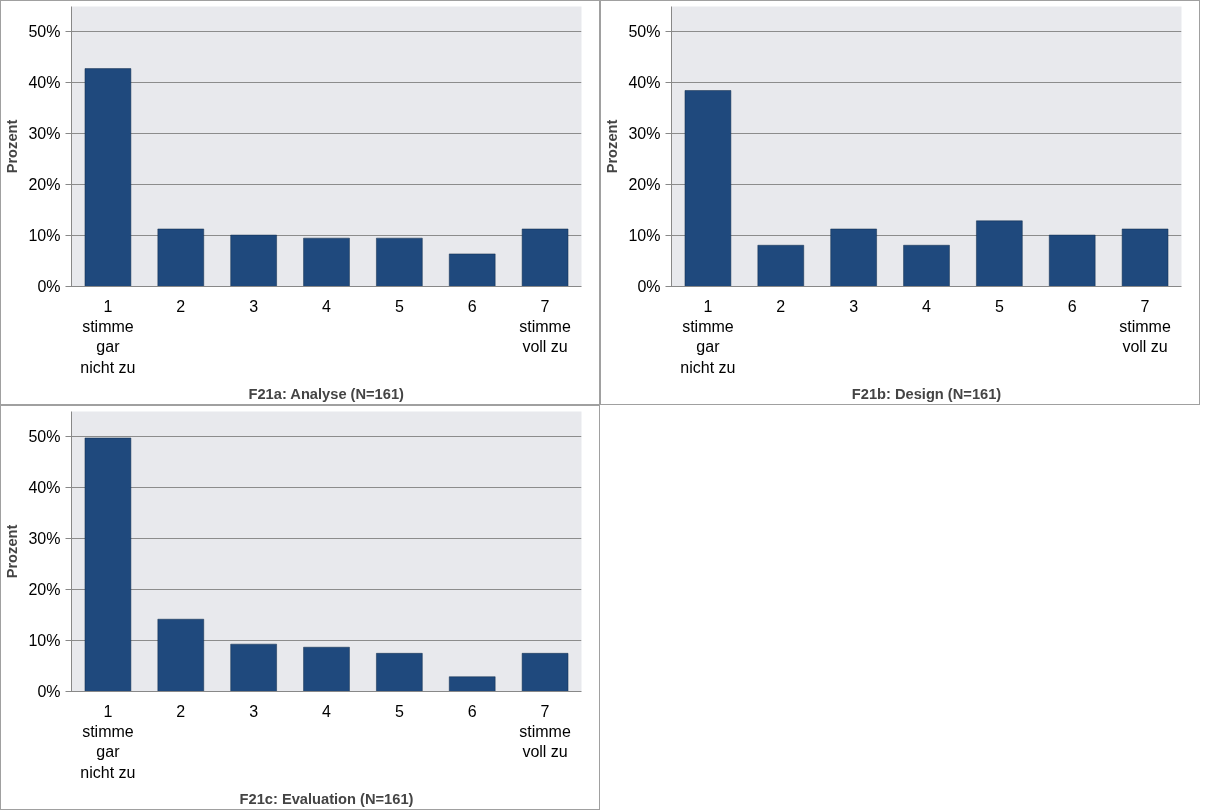  What do you see at coordinates (326, 798) in the screenshot?
I see `text: F21c: Evaluation (N=161)` at bounding box center [326, 798].